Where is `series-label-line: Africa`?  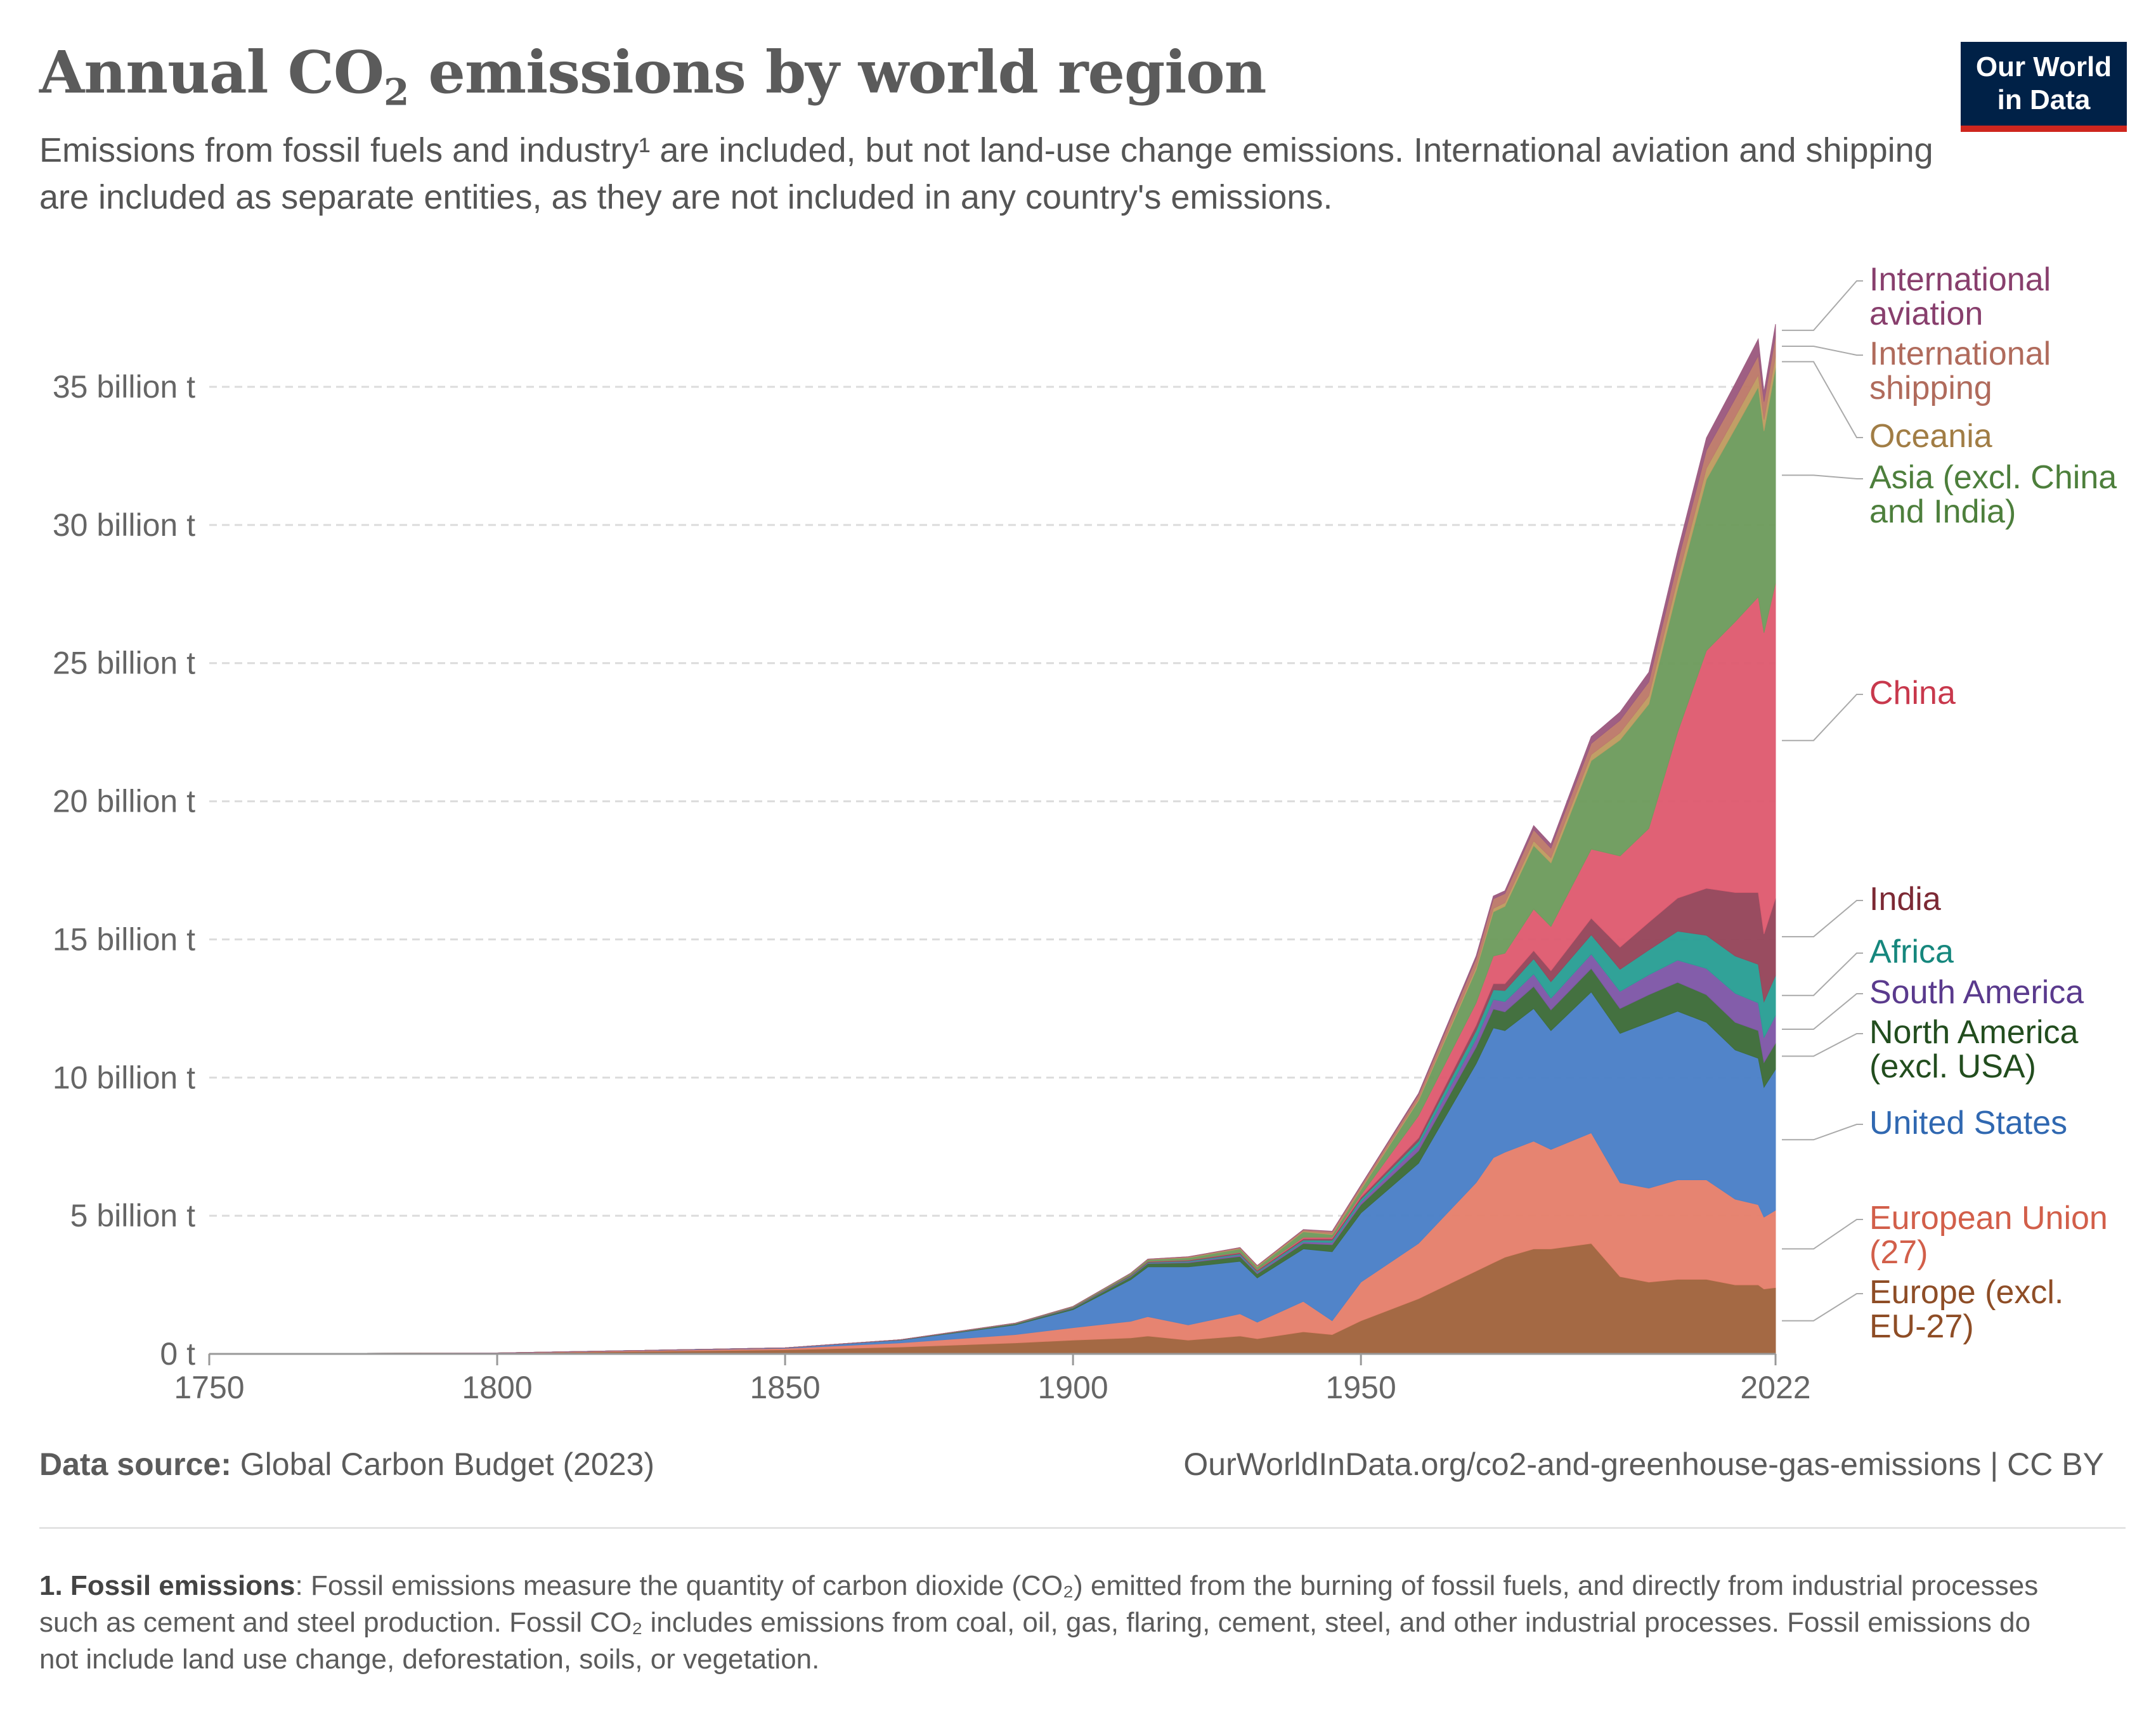 series-label-line: Africa is located at coordinates (1911, 951).